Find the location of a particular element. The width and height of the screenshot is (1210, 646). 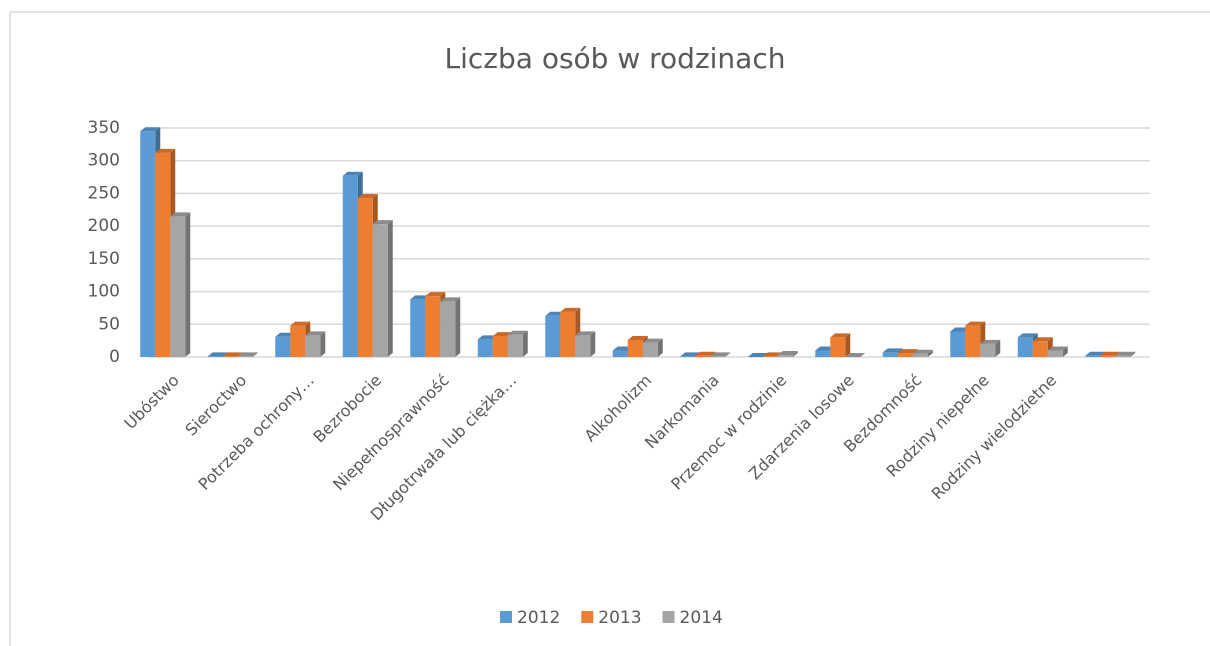

y-tick-label: 100 is located at coordinates (104, 292).